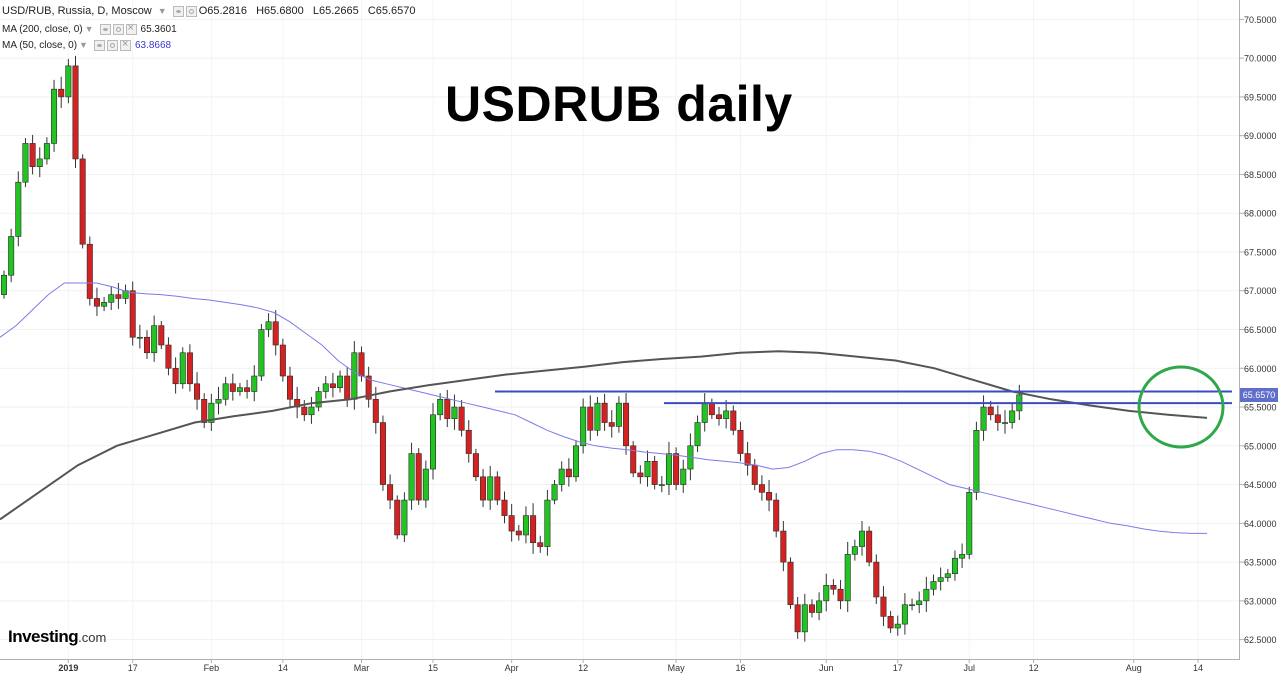 This screenshot has width=1280, height=675. What do you see at coordinates (77, 11) in the screenshot?
I see `symbol-label: USD/RUB, Russia, D, Moscow` at bounding box center [77, 11].